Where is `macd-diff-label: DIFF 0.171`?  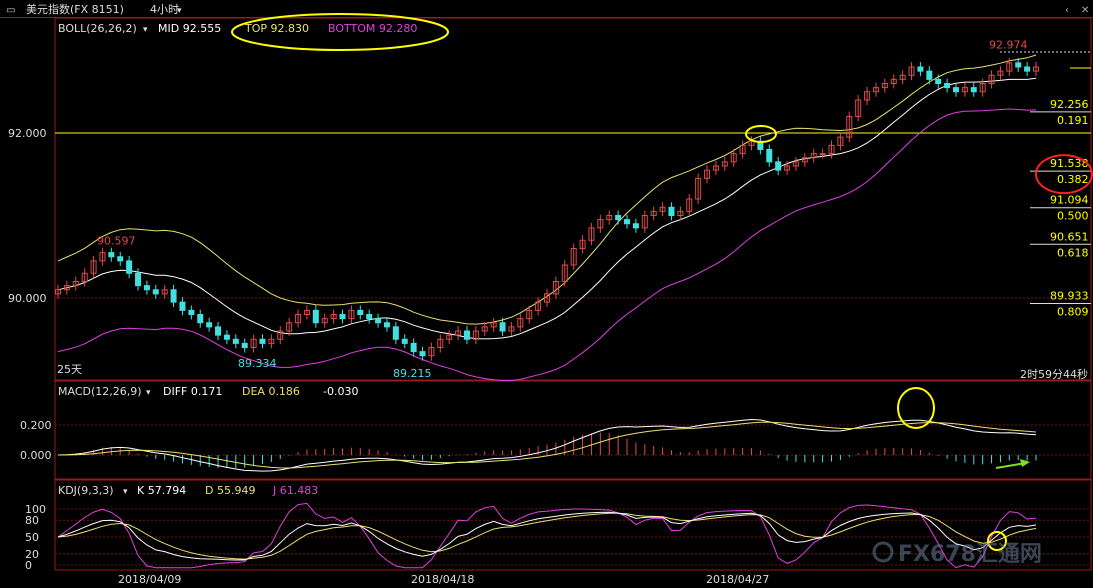
macd-diff-label: DIFF 0.171 is located at coordinates (192, 391).